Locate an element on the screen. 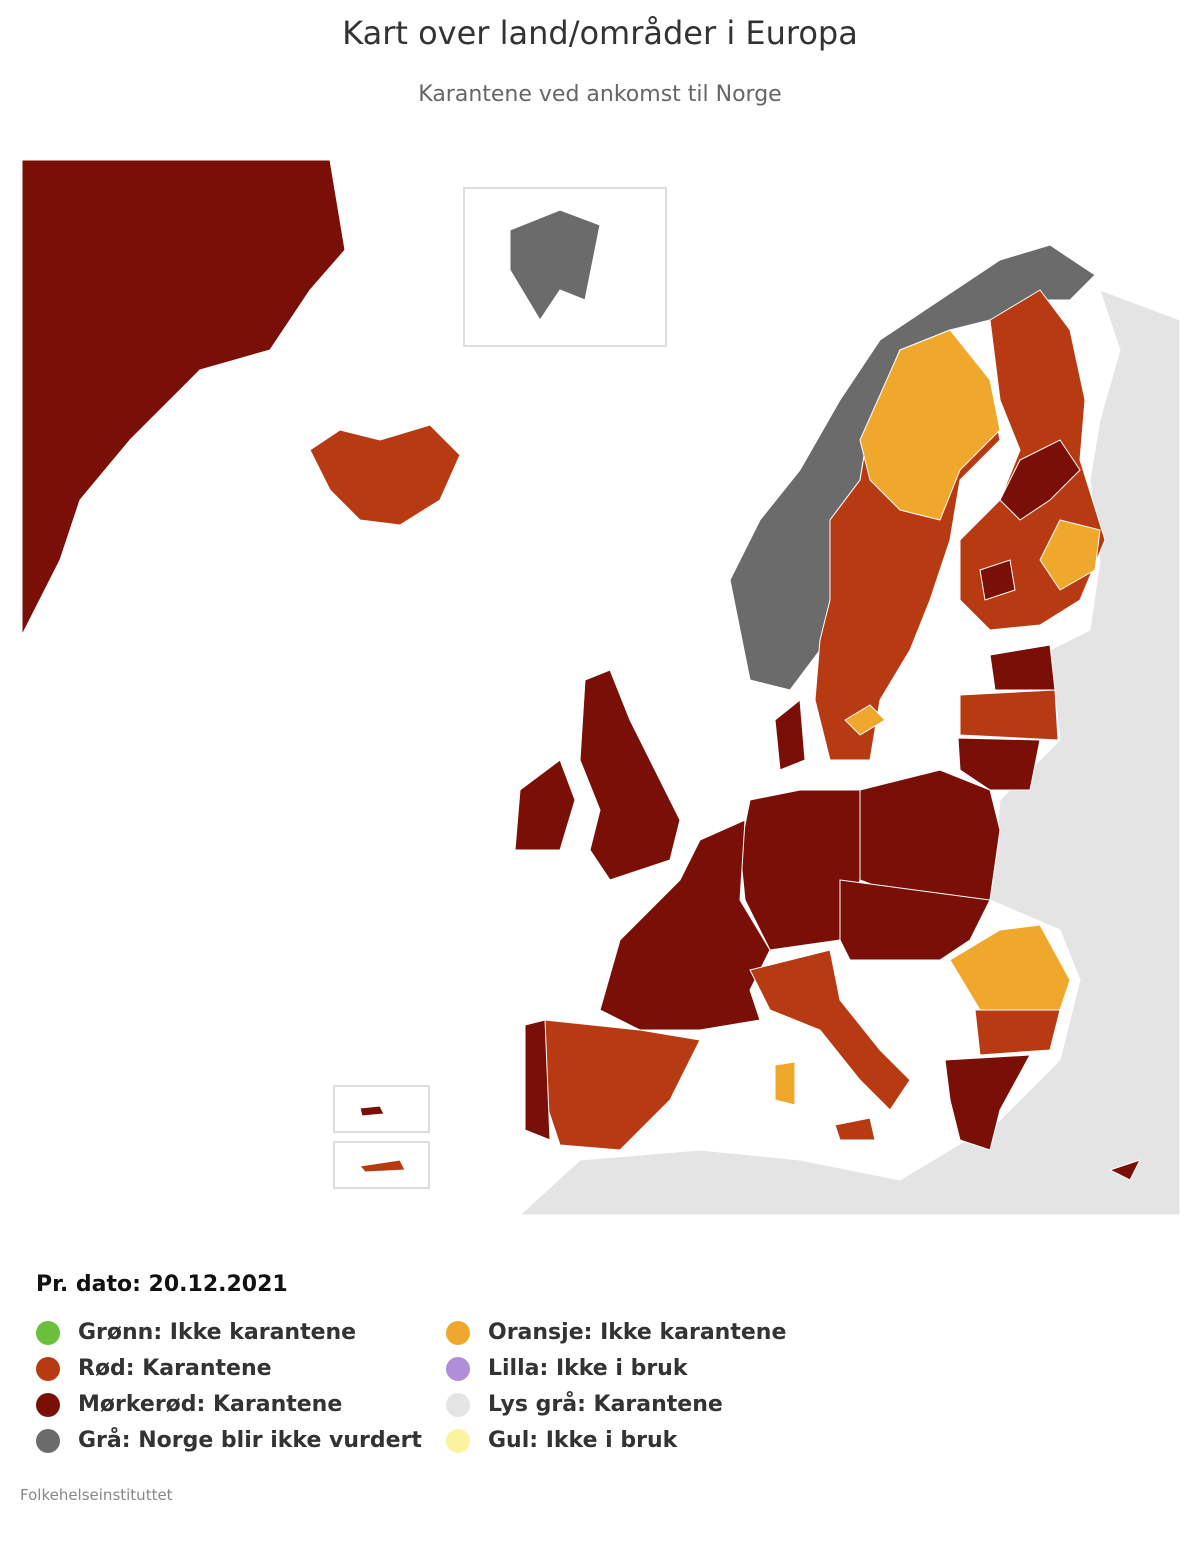  legend-item: Rød: Karantene is located at coordinates (154, 1369).